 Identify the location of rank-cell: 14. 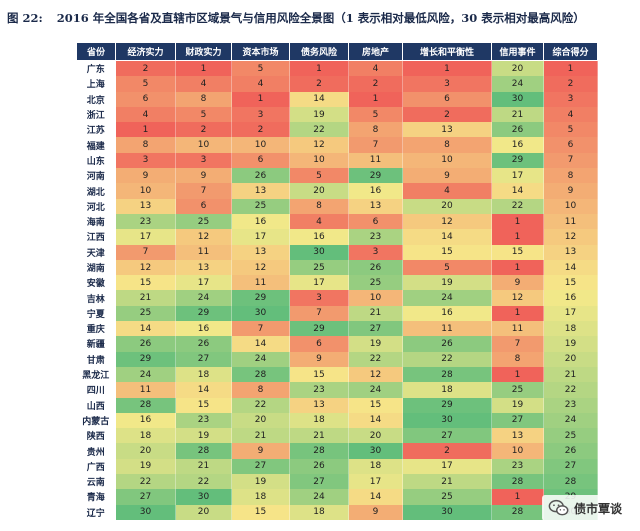
(447, 237).